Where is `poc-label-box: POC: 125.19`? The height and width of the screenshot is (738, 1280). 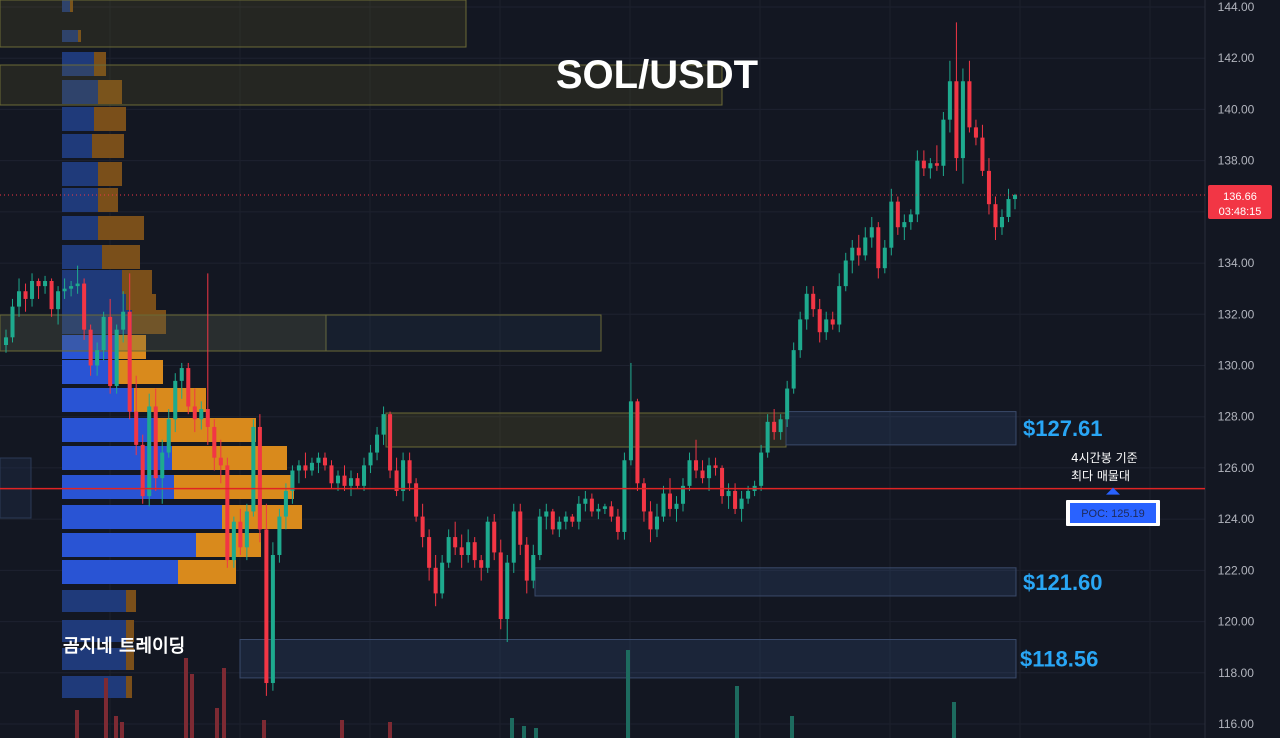 poc-label-box: POC: 125.19 is located at coordinates (1113, 513).